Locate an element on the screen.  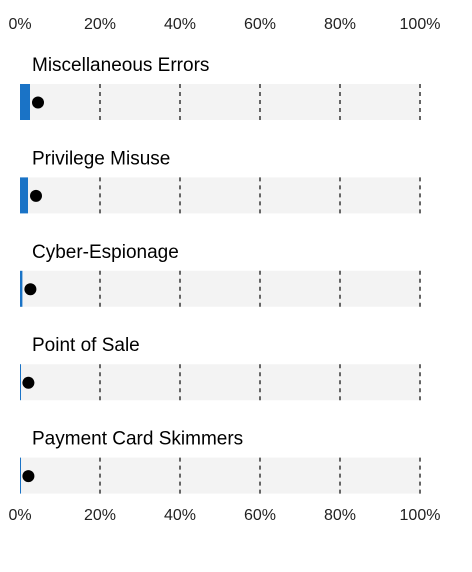
chart-row: Miscellaneous Errors is located at coordinates (220, 87).